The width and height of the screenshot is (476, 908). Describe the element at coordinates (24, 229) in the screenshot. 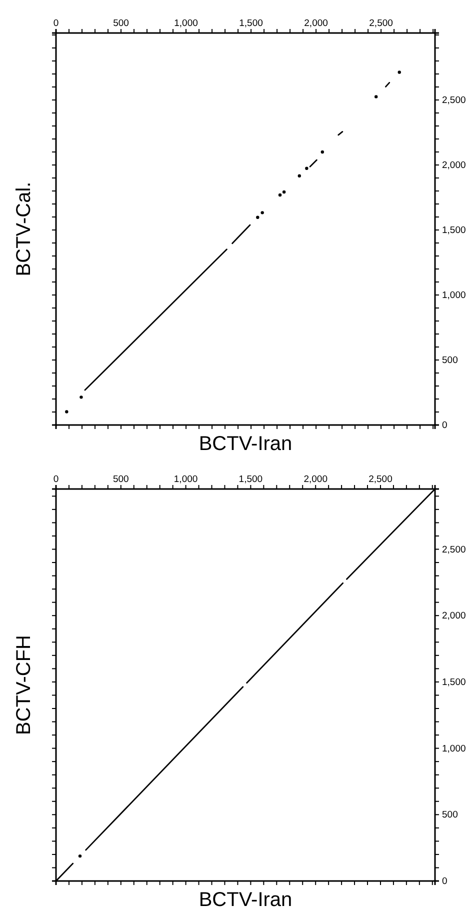

I see `y-axis-title: BCTV-Cal.` at that location.